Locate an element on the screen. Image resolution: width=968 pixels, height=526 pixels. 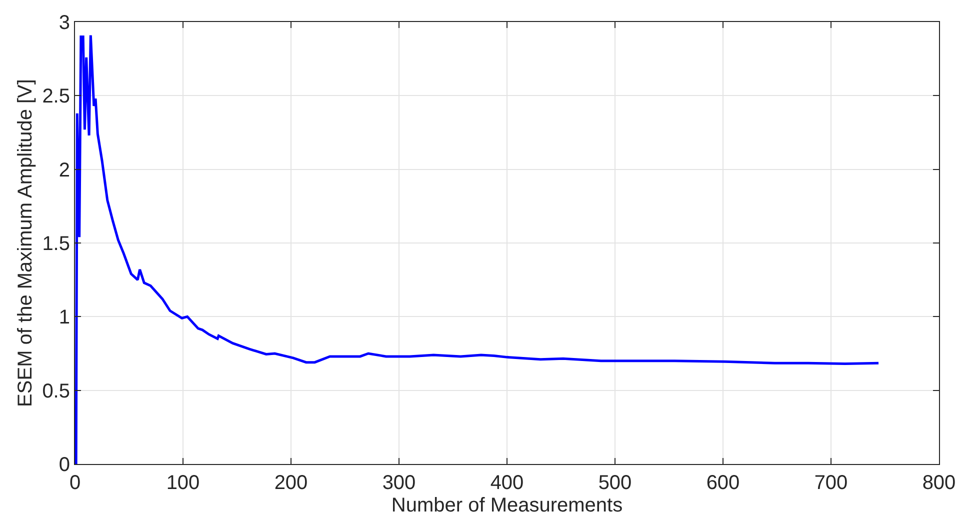
y-tick-label: 0 is located at coordinates (64, 465).